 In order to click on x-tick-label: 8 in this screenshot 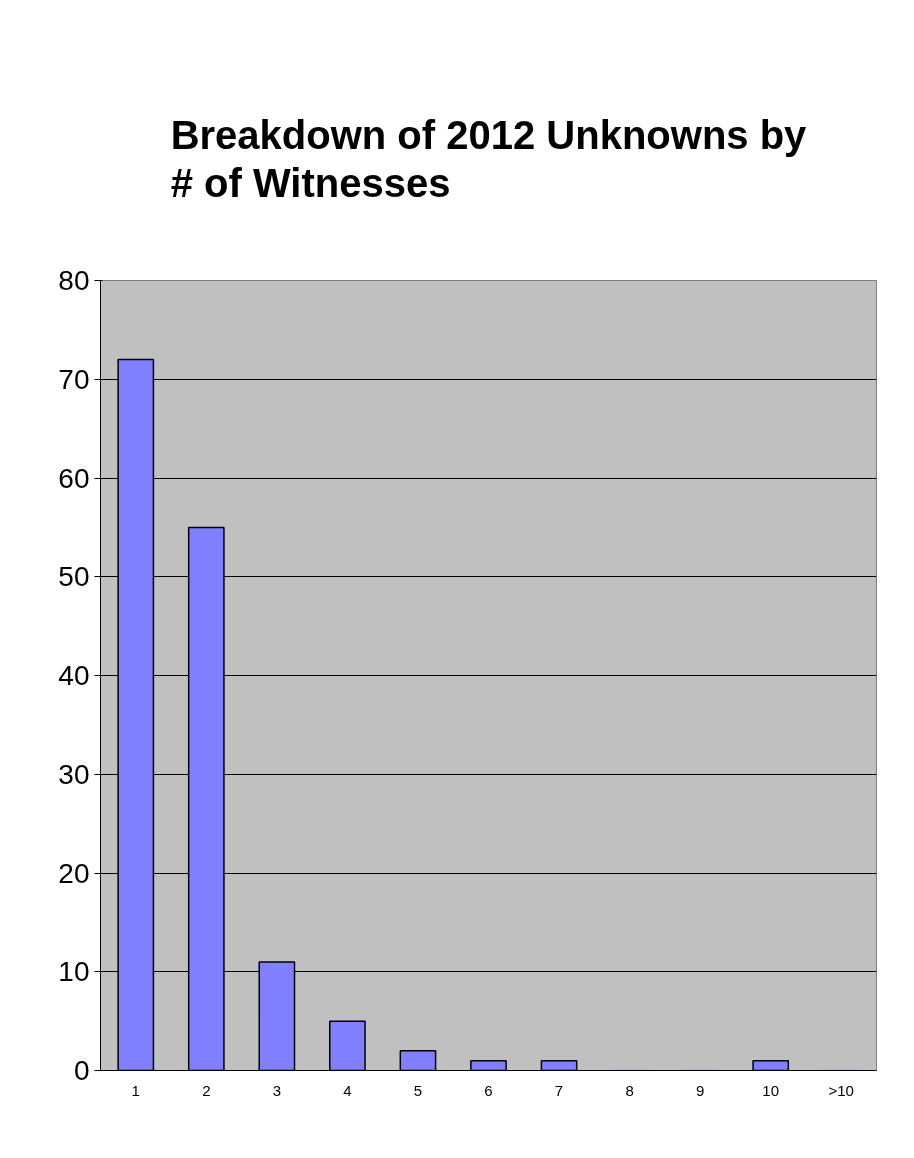, I will do `click(629, 1090)`.